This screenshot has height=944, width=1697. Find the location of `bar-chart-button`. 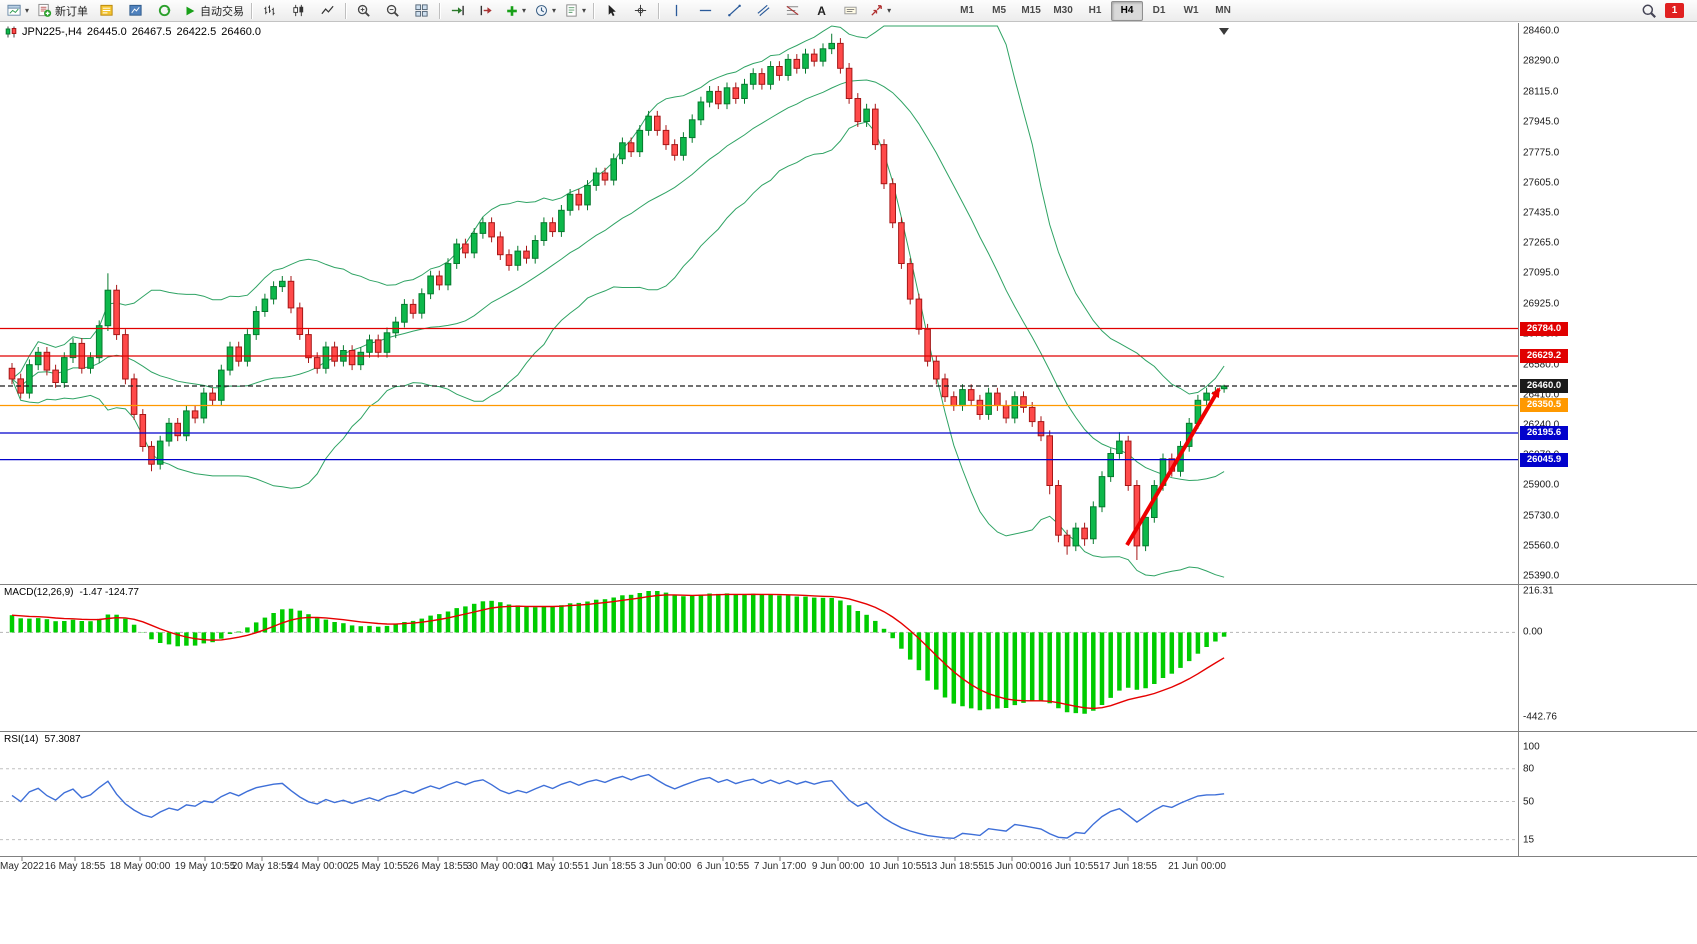

bar-chart-button is located at coordinates (269, 10).